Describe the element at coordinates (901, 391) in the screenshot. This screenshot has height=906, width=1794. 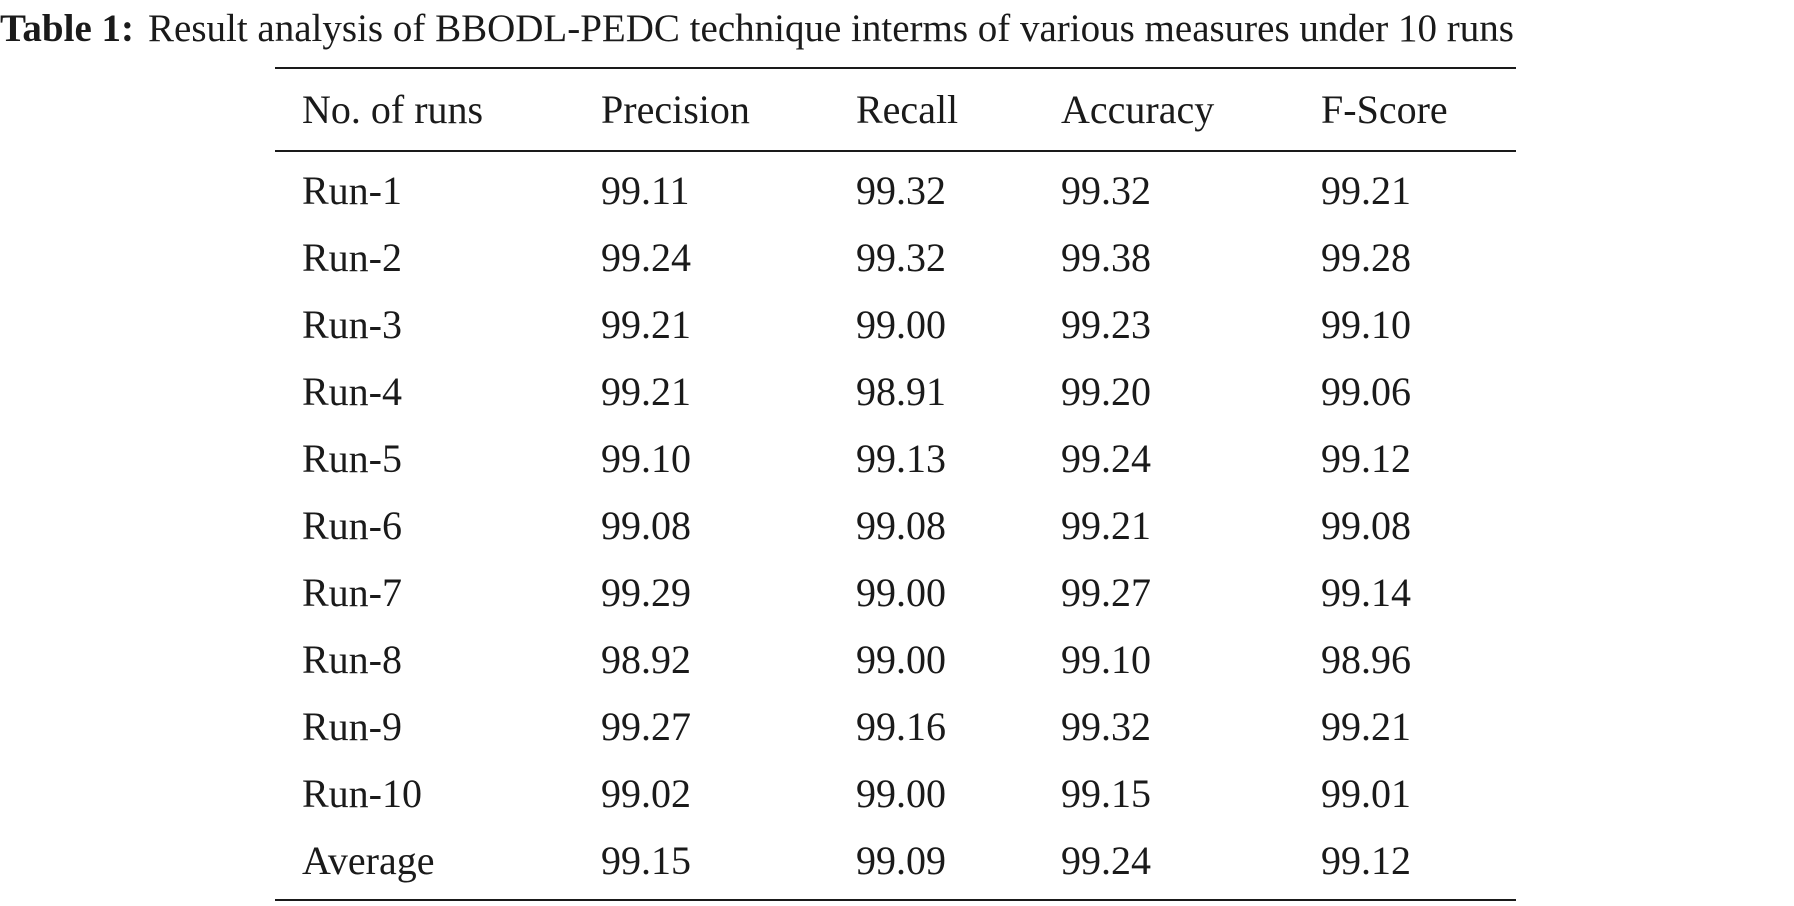
I see `cell-recall: 98.91` at that location.